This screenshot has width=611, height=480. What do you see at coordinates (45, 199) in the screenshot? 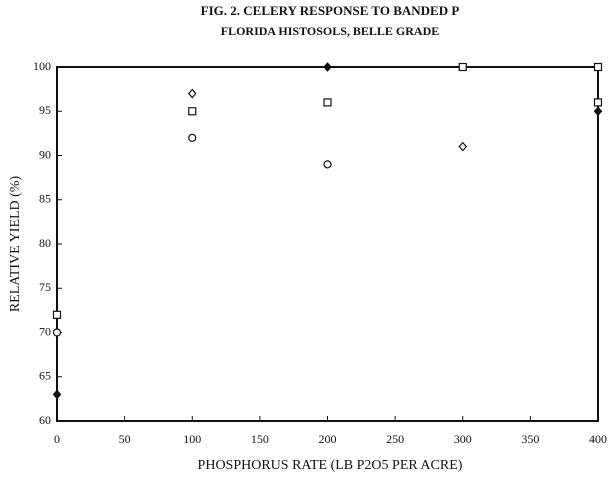
I see `y-tick-label: 85` at bounding box center [45, 199].